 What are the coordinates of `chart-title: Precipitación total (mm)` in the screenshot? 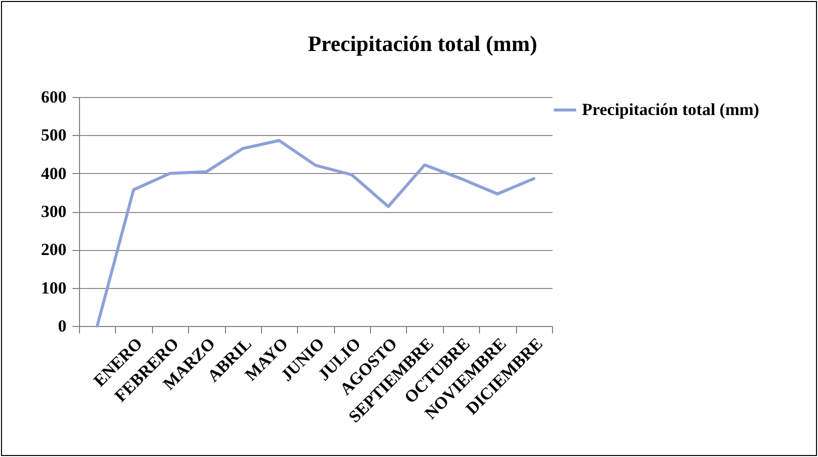 It's located at (423, 43).